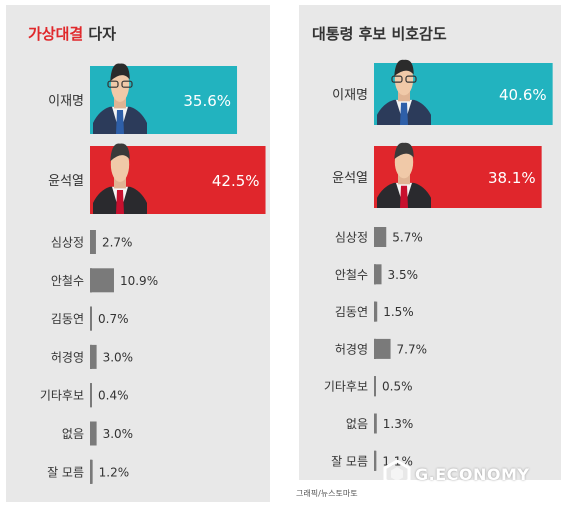  I want to click on bar-group-row-6: 기타후보 0.5%, so click(368, 386).